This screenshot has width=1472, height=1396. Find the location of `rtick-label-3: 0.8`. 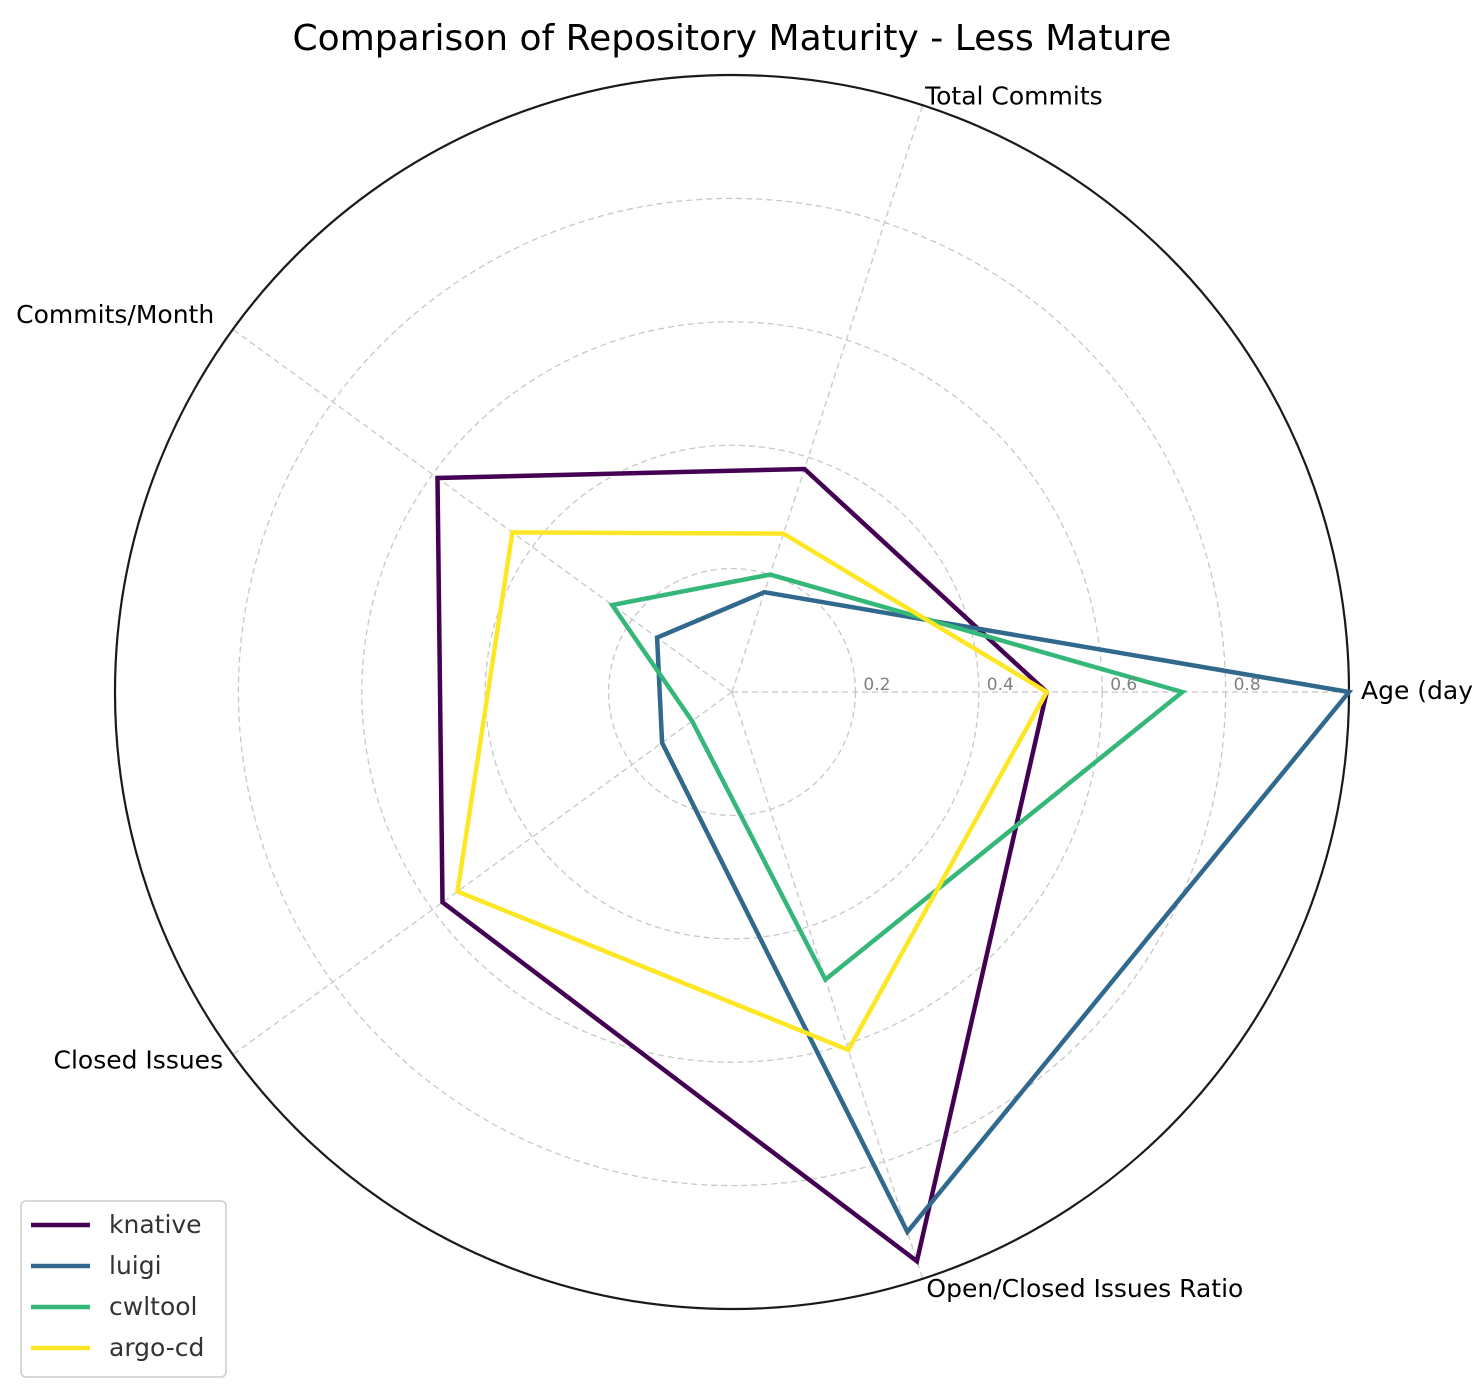

rtick-label-3: 0.8 is located at coordinates (1247, 685).